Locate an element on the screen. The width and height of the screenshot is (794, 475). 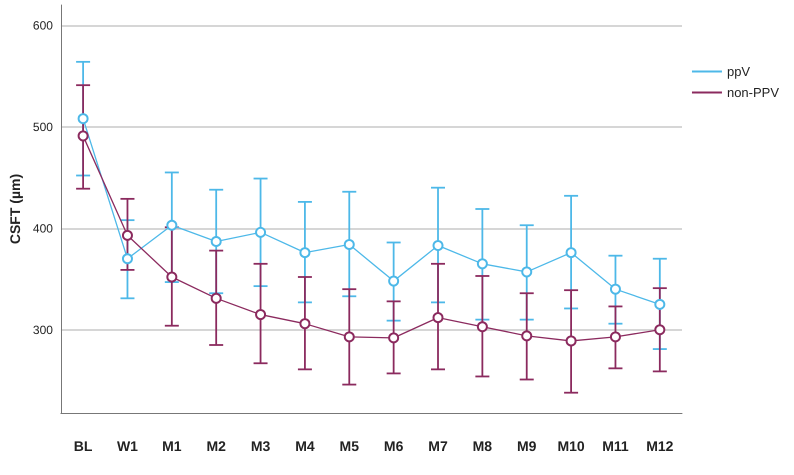
x-tick-label: M8 is located at coordinates (482, 446).